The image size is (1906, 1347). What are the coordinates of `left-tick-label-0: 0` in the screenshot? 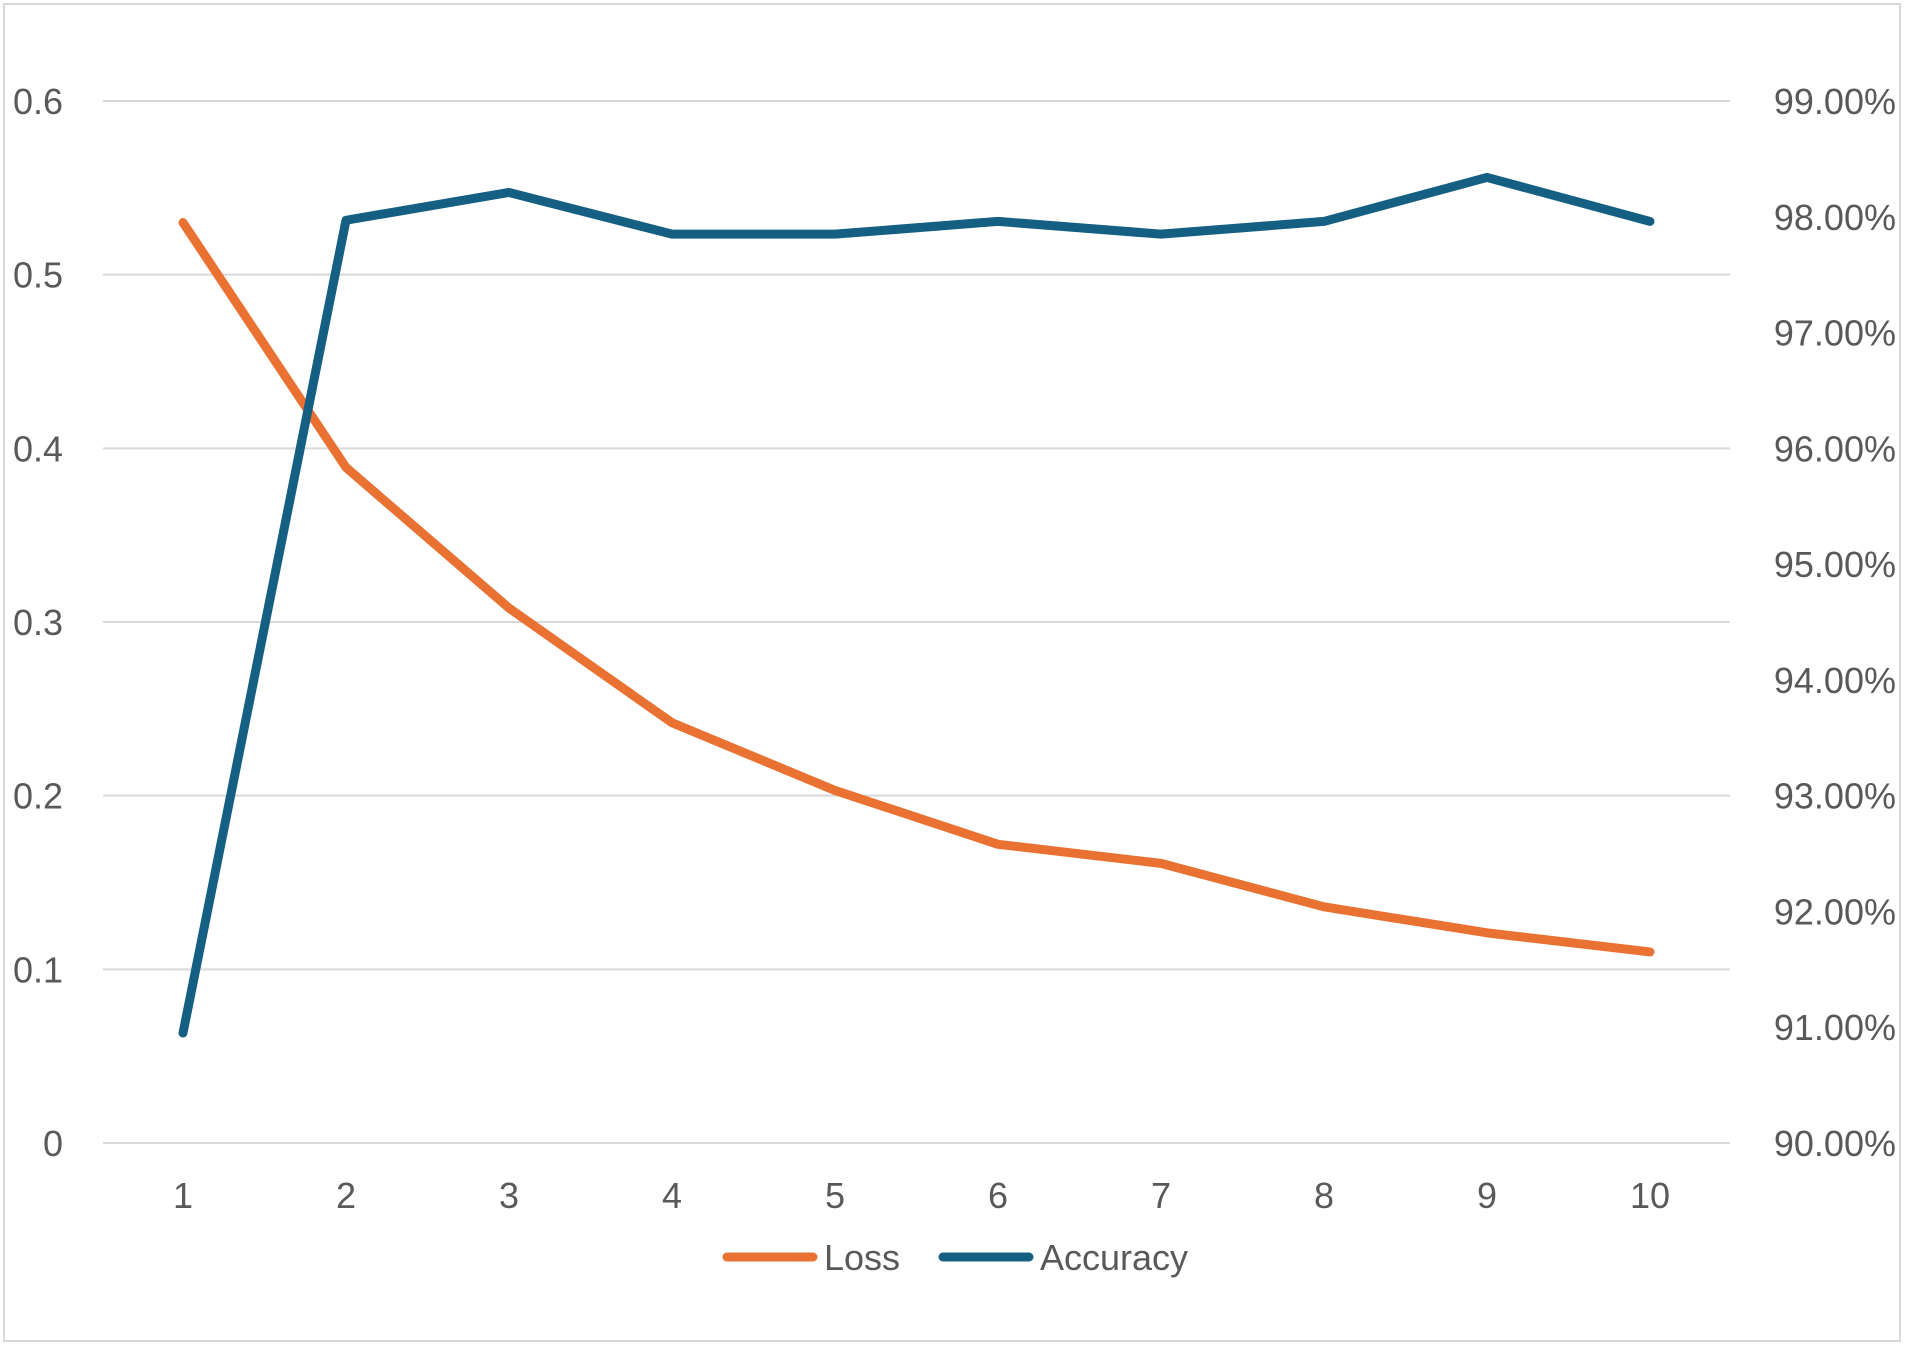 It's located at (53, 1143).